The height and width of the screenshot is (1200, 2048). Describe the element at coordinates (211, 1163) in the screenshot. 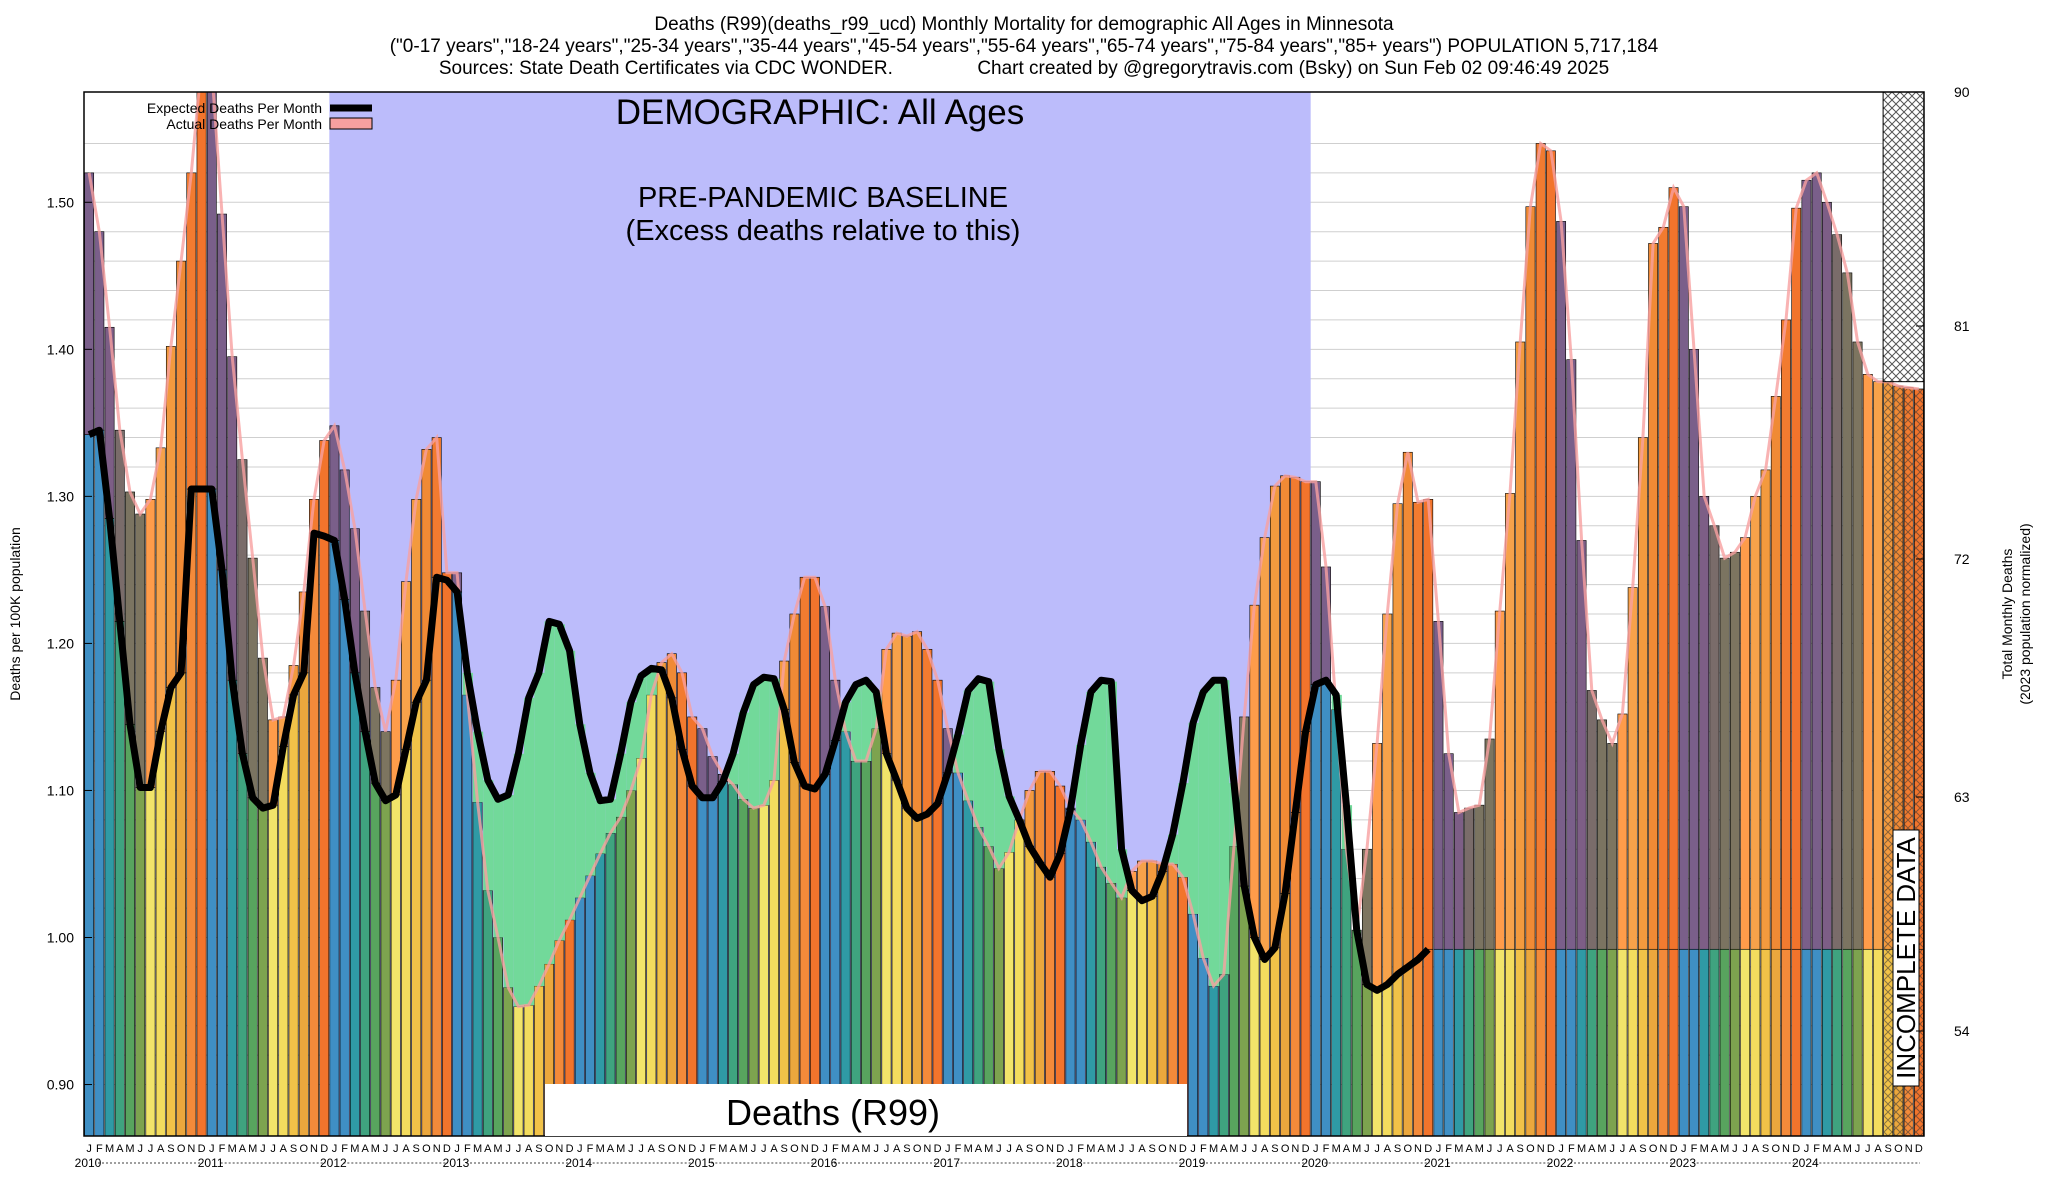

I see `x-year-label: 2011` at that location.